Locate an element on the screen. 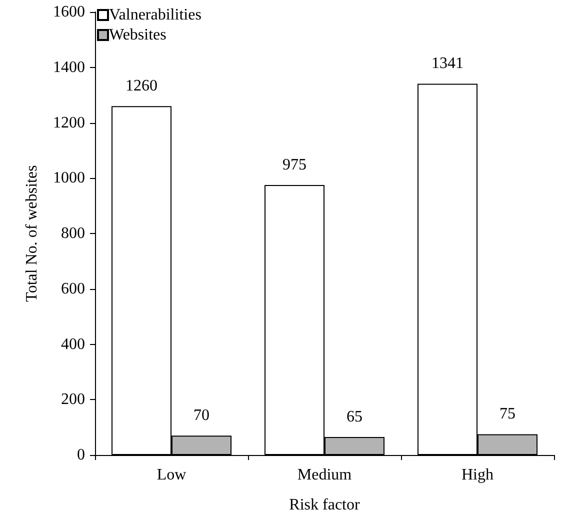  y-tick-label: 0 is located at coordinates (81, 455).